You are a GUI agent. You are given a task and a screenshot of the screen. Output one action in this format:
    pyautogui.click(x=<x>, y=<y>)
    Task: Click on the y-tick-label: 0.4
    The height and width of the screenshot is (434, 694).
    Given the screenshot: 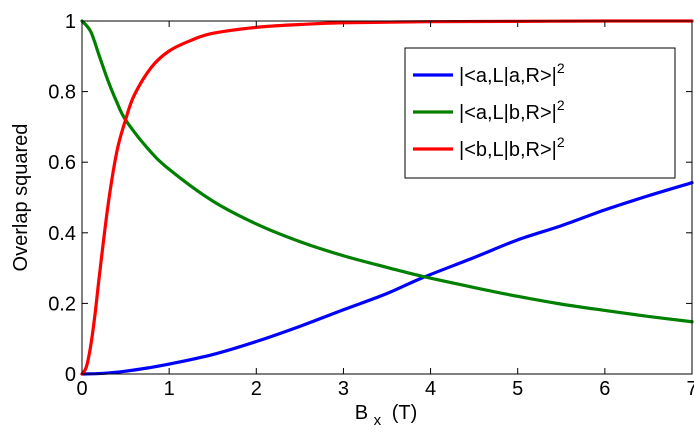 What is the action you would take?
    pyautogui.click(x=62, y=234)
    